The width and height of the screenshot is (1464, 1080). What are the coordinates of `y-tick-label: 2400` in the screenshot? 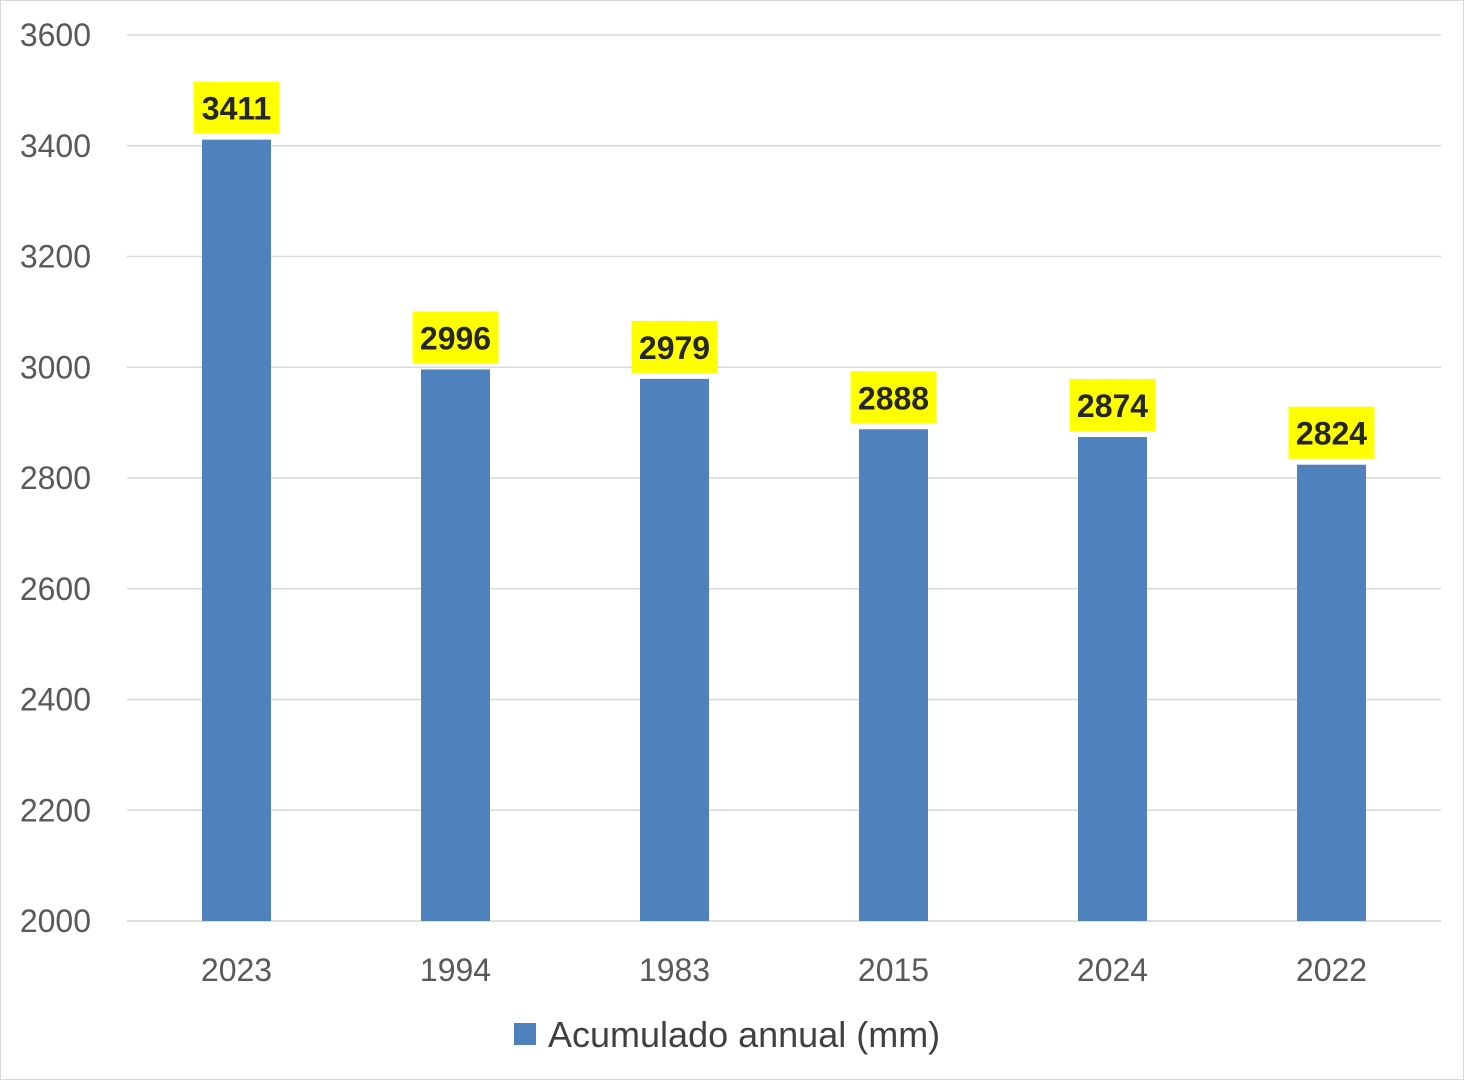 It's located at (55, 700).